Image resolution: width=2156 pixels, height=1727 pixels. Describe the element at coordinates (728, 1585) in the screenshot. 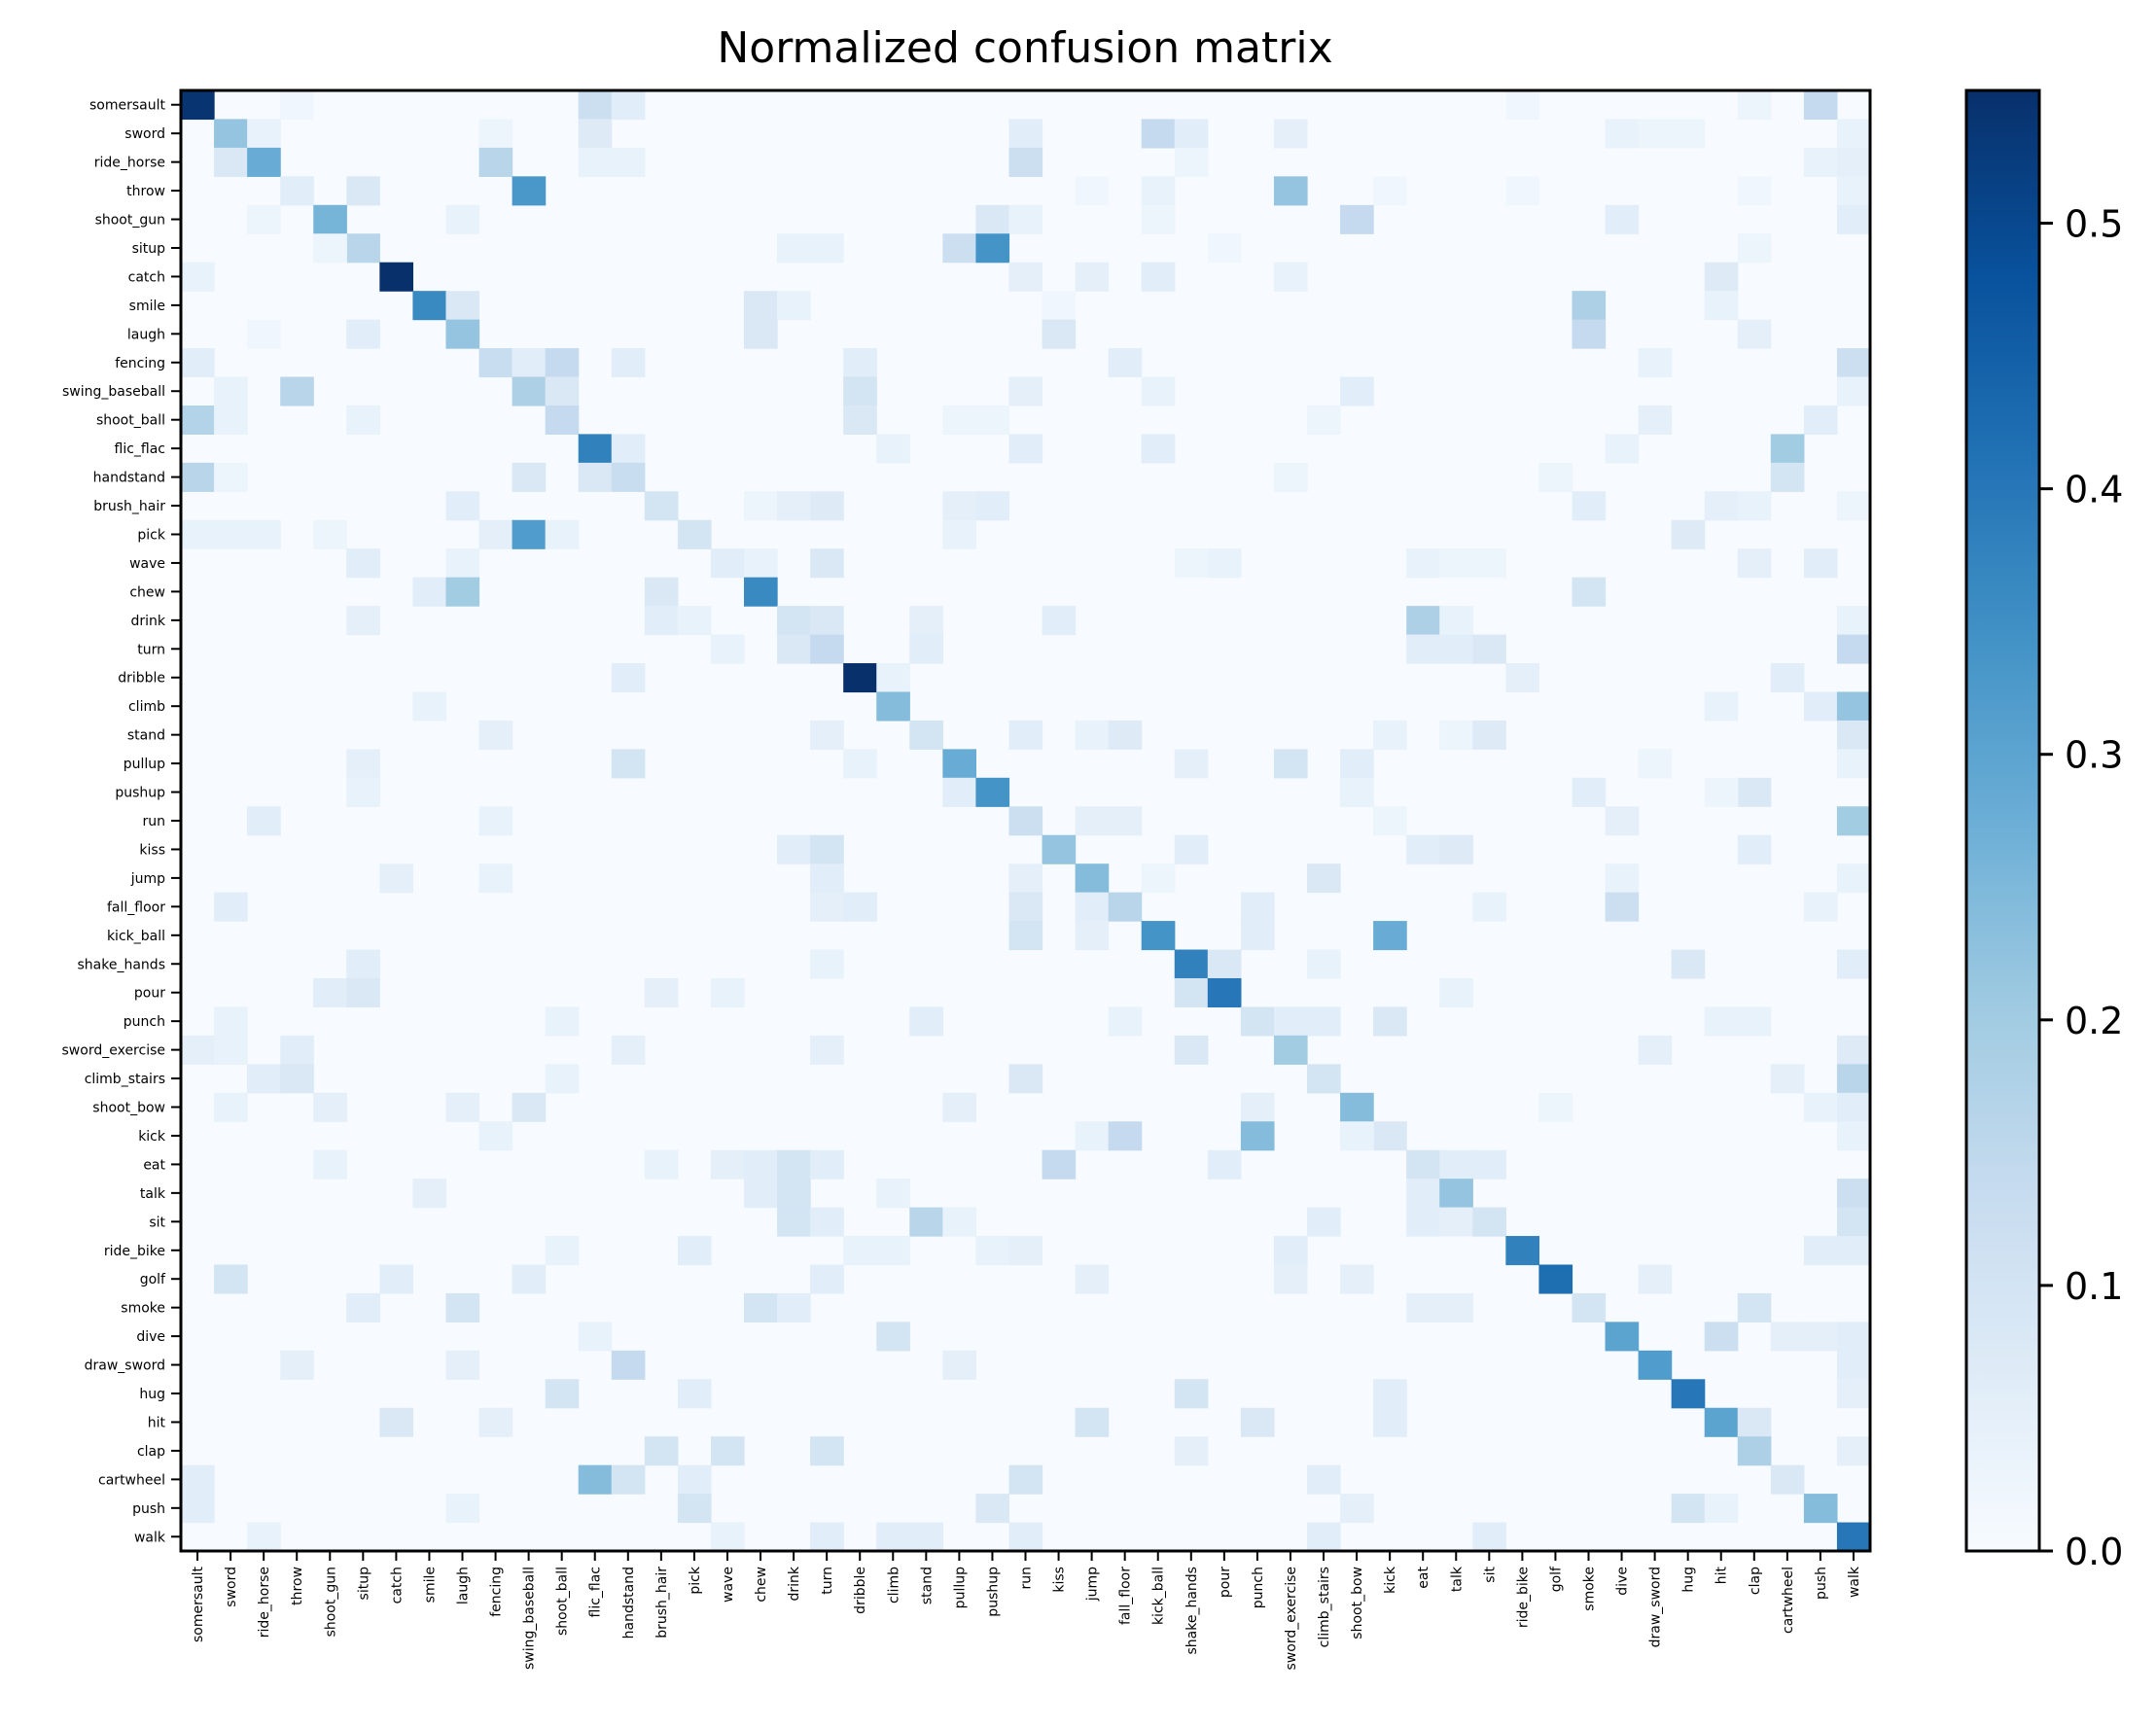

I see `x-tick-label: wave` at that location.